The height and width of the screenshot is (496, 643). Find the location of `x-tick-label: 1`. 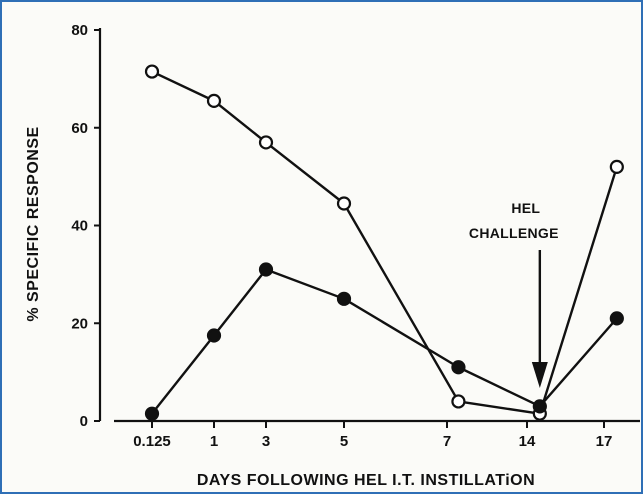

x-tick-label: 1 is located at coordinates (214, 441).